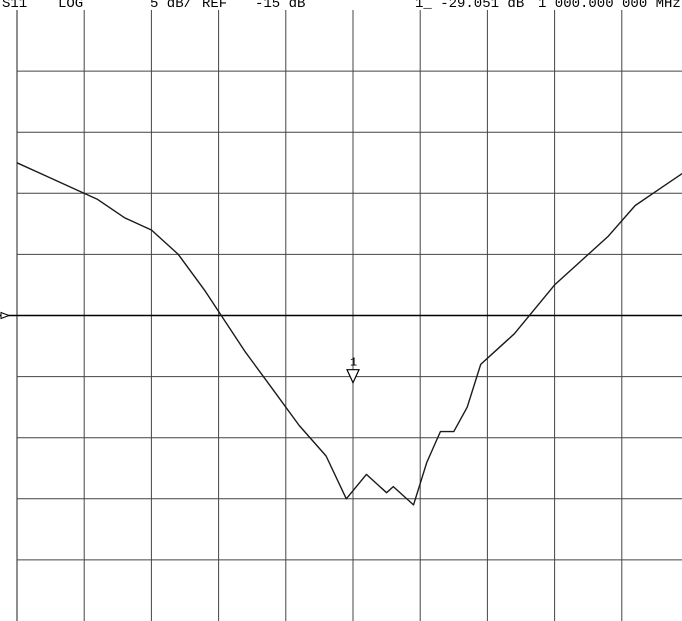  What do you see at coordinates (214, 6) in the screenshot?
I see `ref-label: REF` at bounding box center [214, 6].